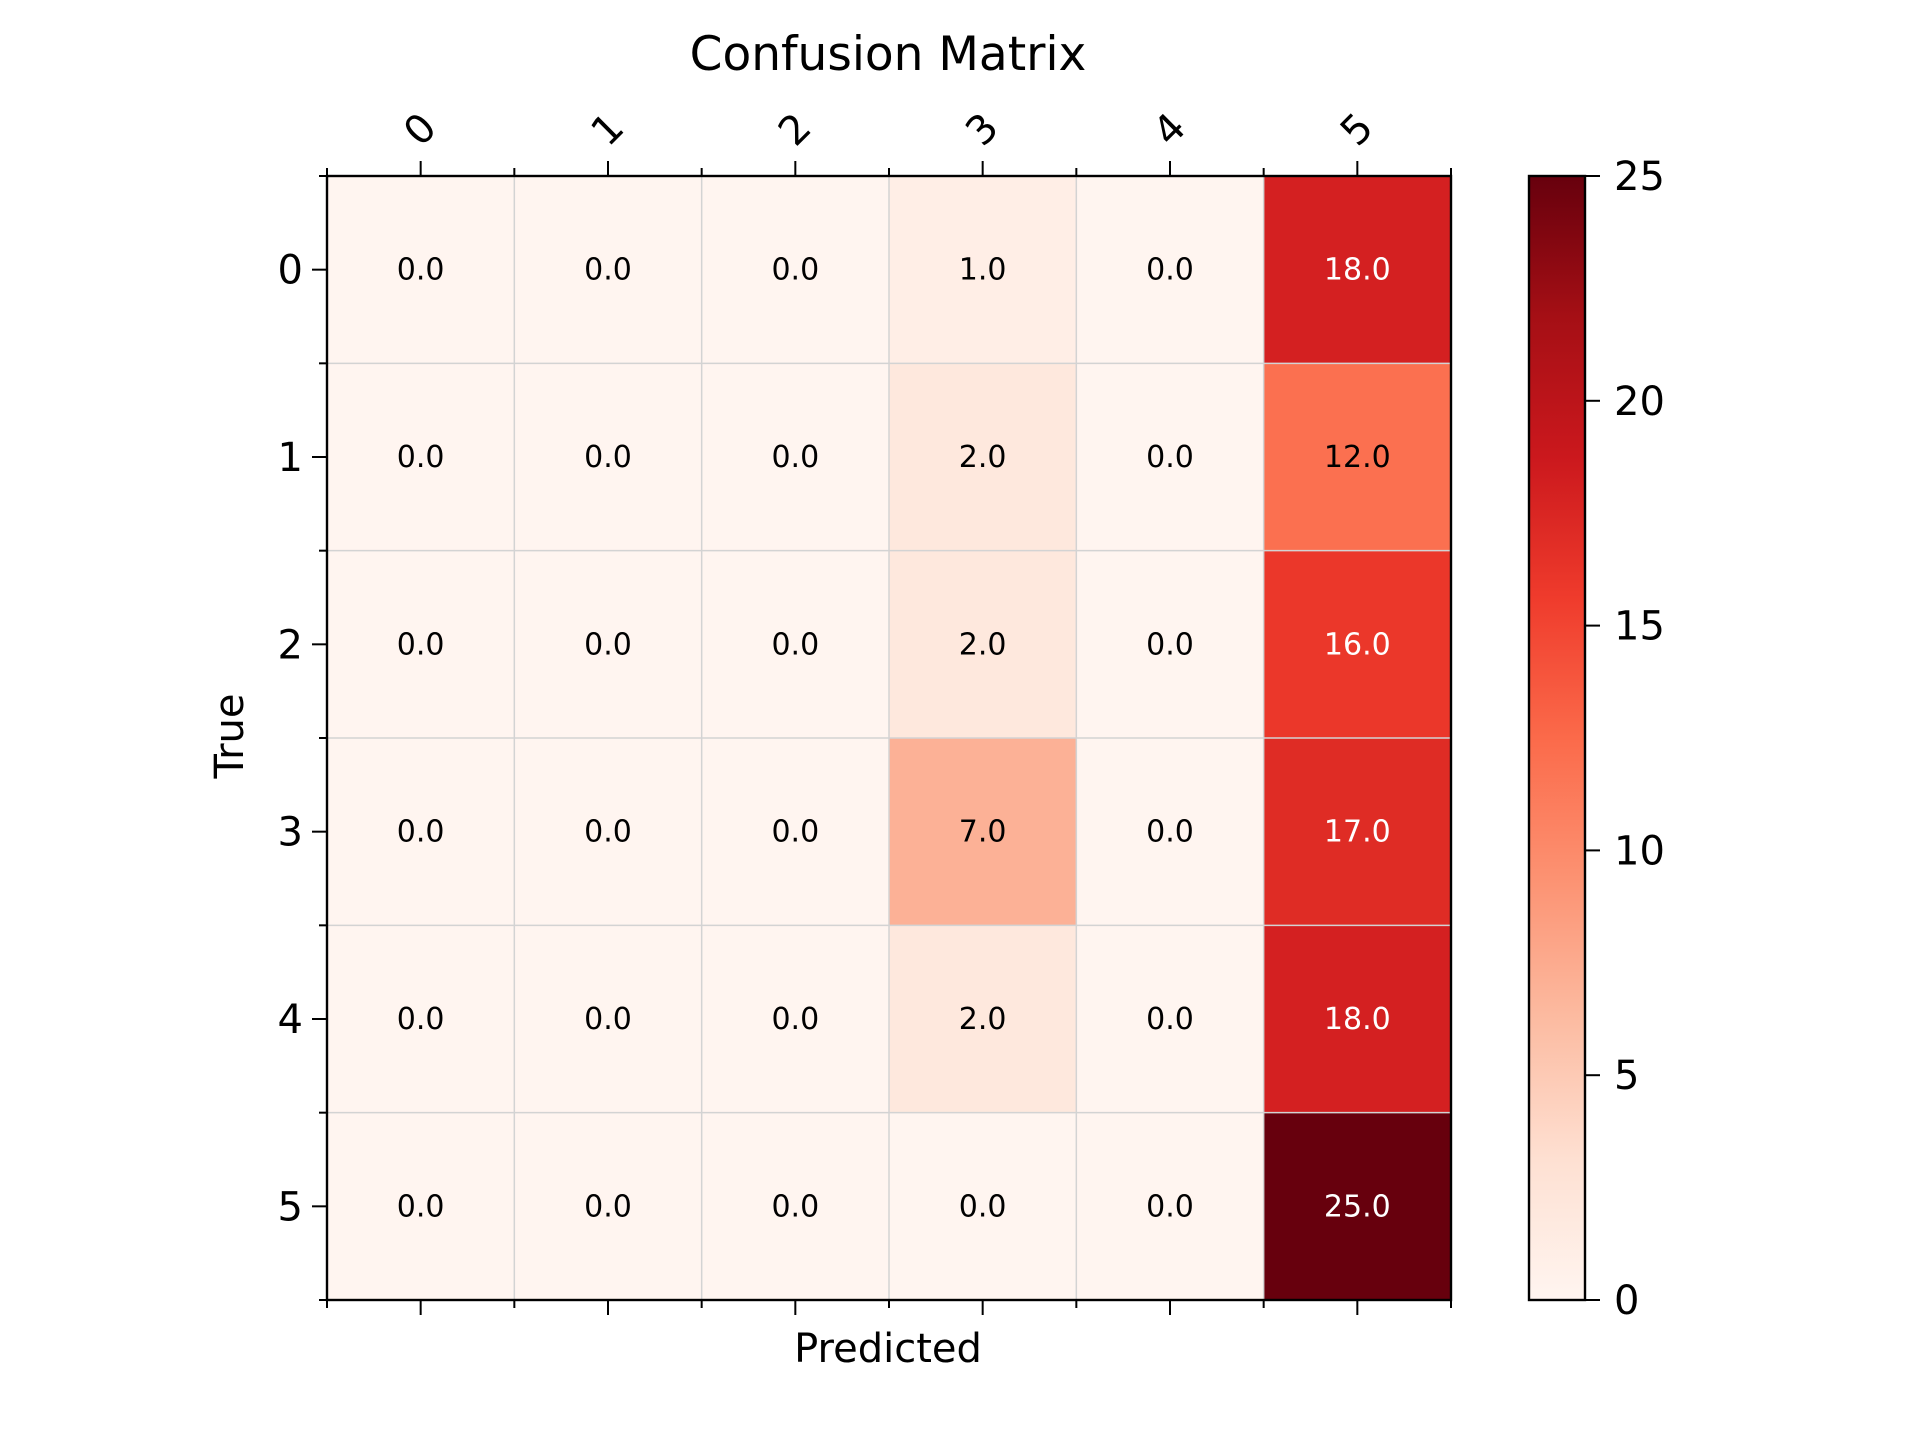 The image size is (1920, 1440). Describe the element at coordinates (290, 645) in the screenshot. I see `y-tick-label: 2` at that location.